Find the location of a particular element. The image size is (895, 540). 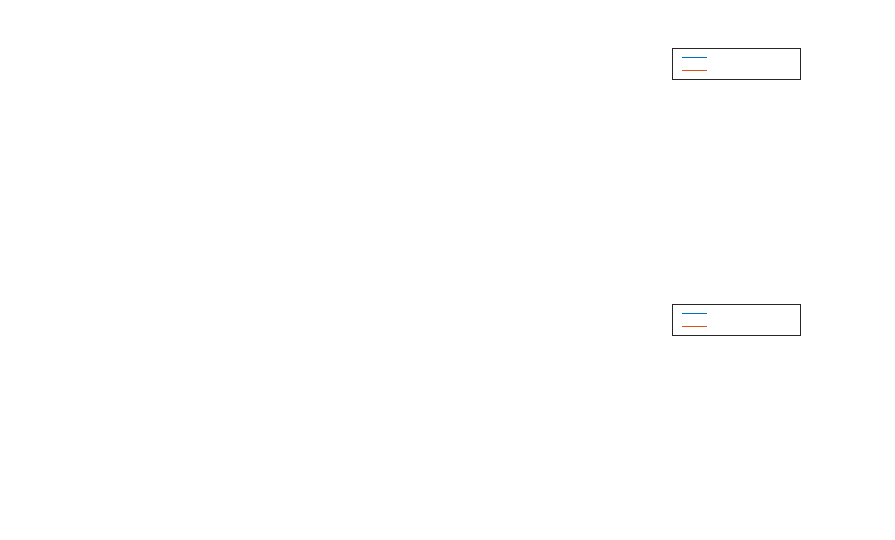

velocity-legend is located at coordinates (736, 320).